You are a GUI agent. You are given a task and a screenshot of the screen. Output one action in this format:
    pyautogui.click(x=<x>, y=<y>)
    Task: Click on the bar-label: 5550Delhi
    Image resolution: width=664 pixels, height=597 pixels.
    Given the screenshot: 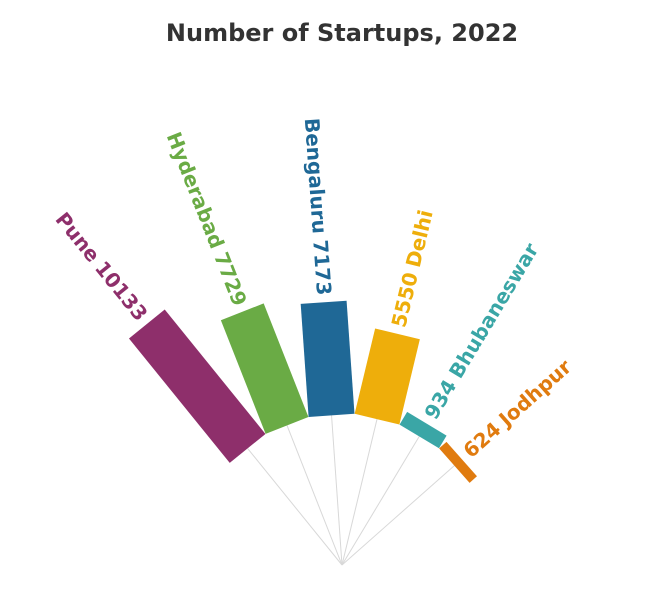 What is the action you would take?
    pyautogui.click(x=411, y=268)
    